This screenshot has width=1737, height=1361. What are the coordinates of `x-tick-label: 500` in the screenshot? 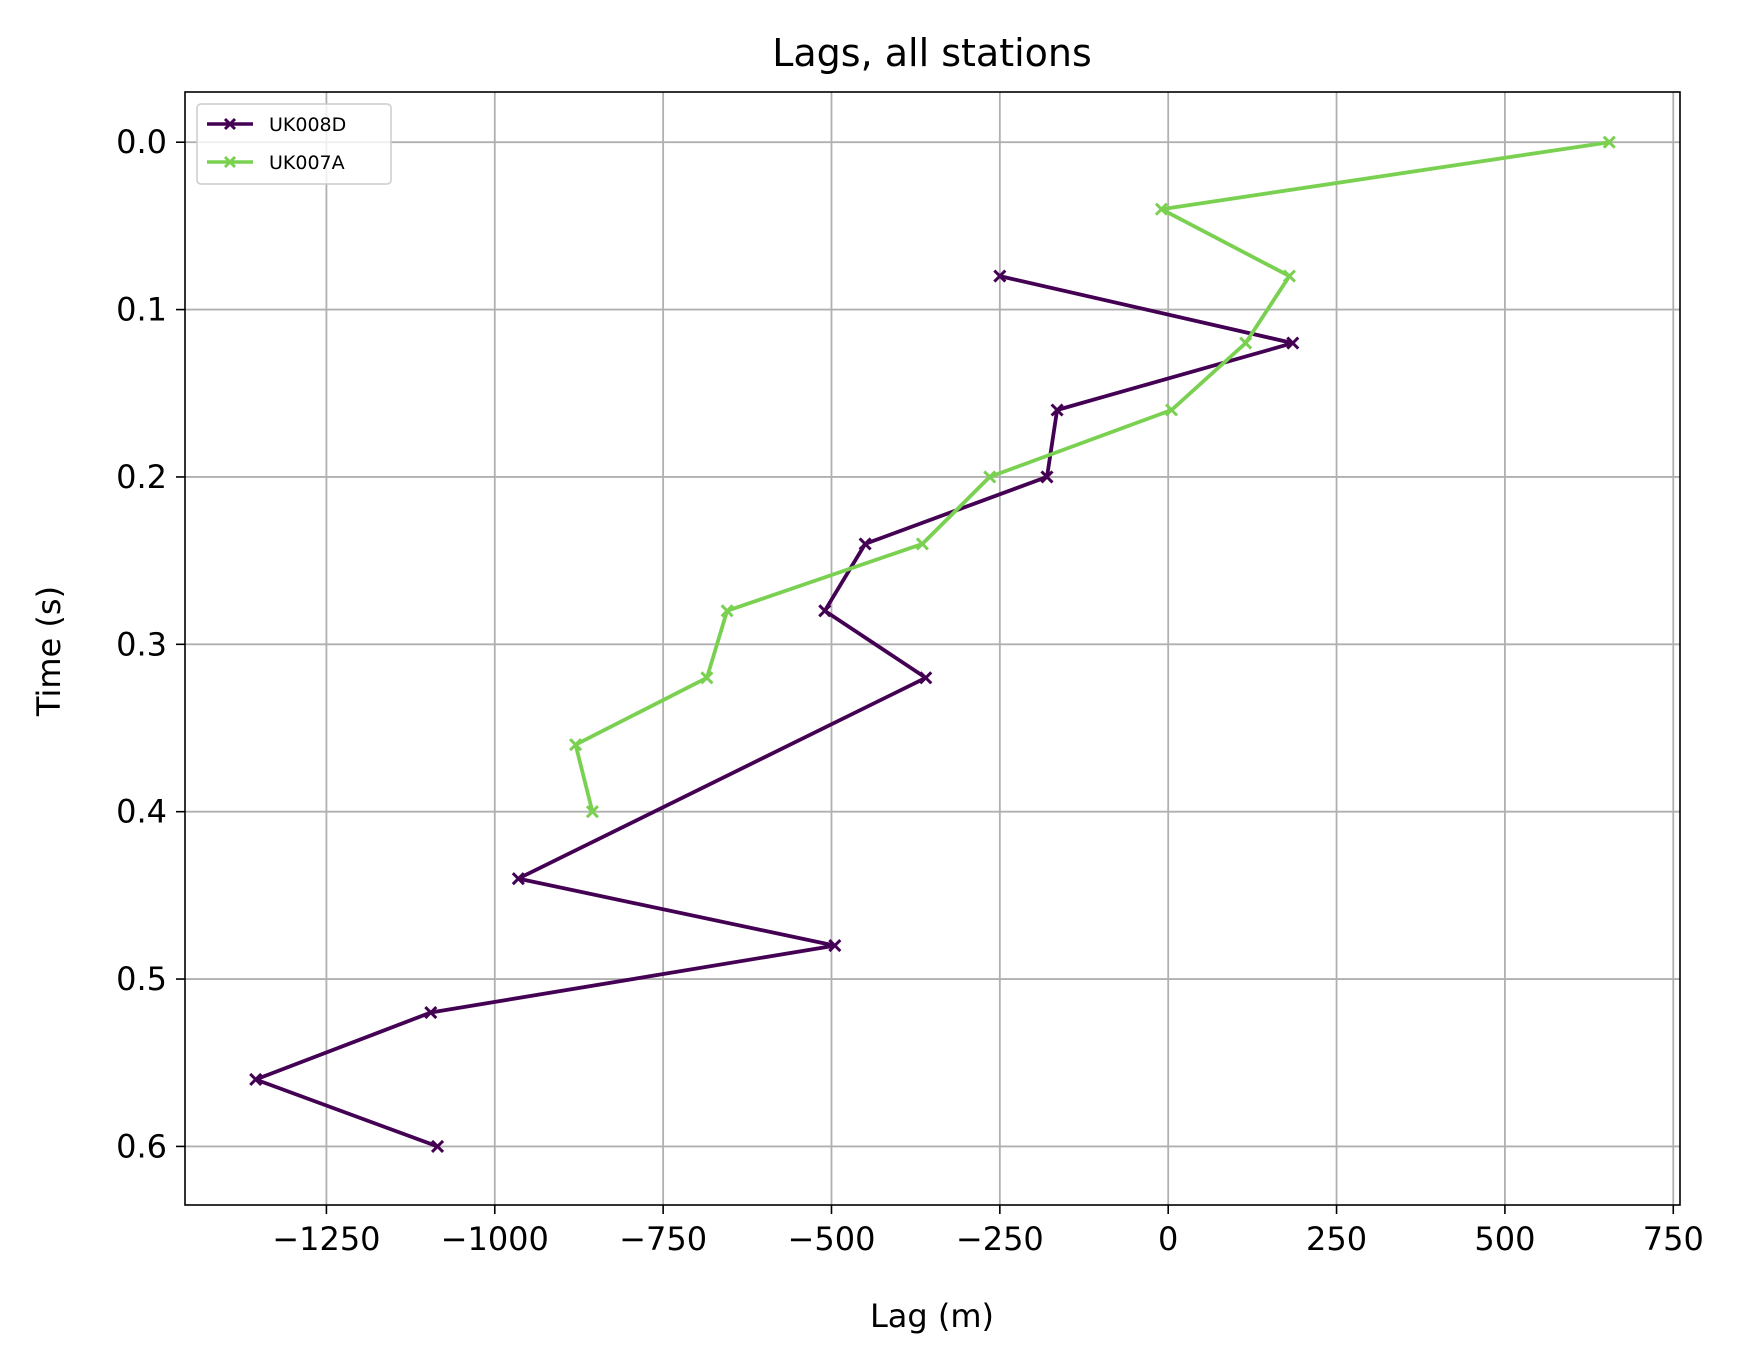 It's located at (1504, 1239).